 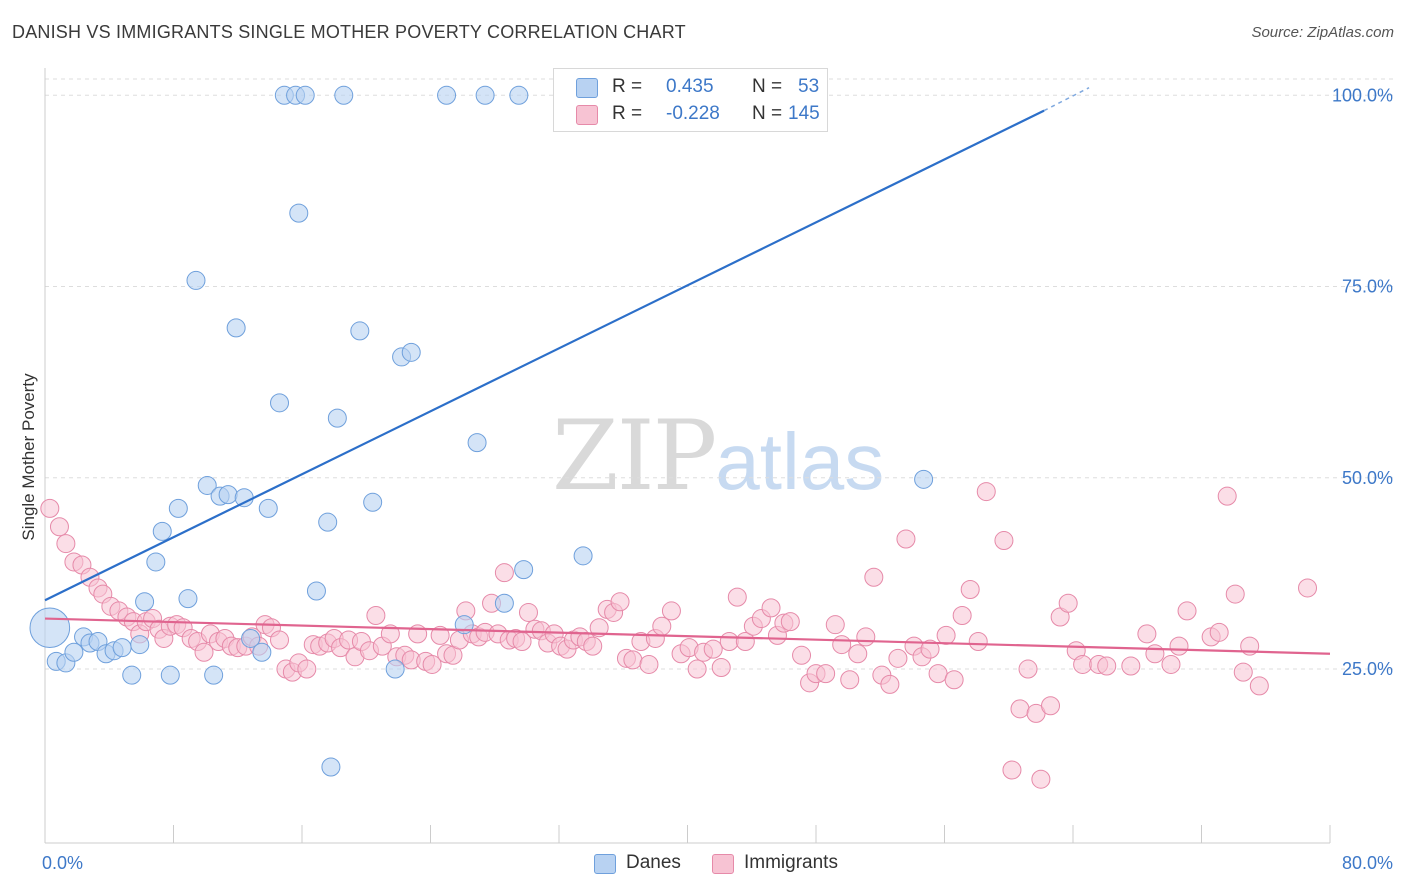 What do you see at coordinates (605, 864) in the screenshot?
I see `danes-legend-swatch` at bounding box center [605, 864].